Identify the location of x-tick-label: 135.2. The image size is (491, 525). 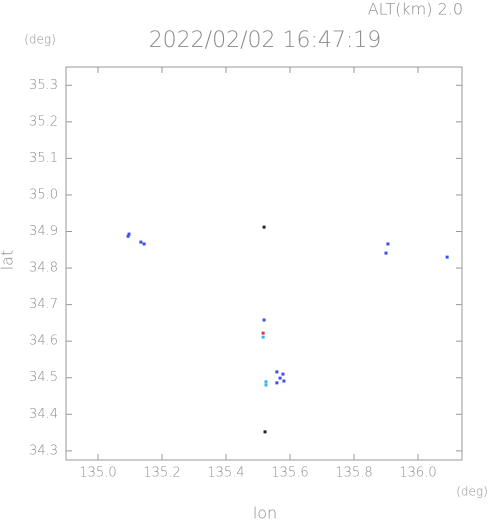
(161, 473).